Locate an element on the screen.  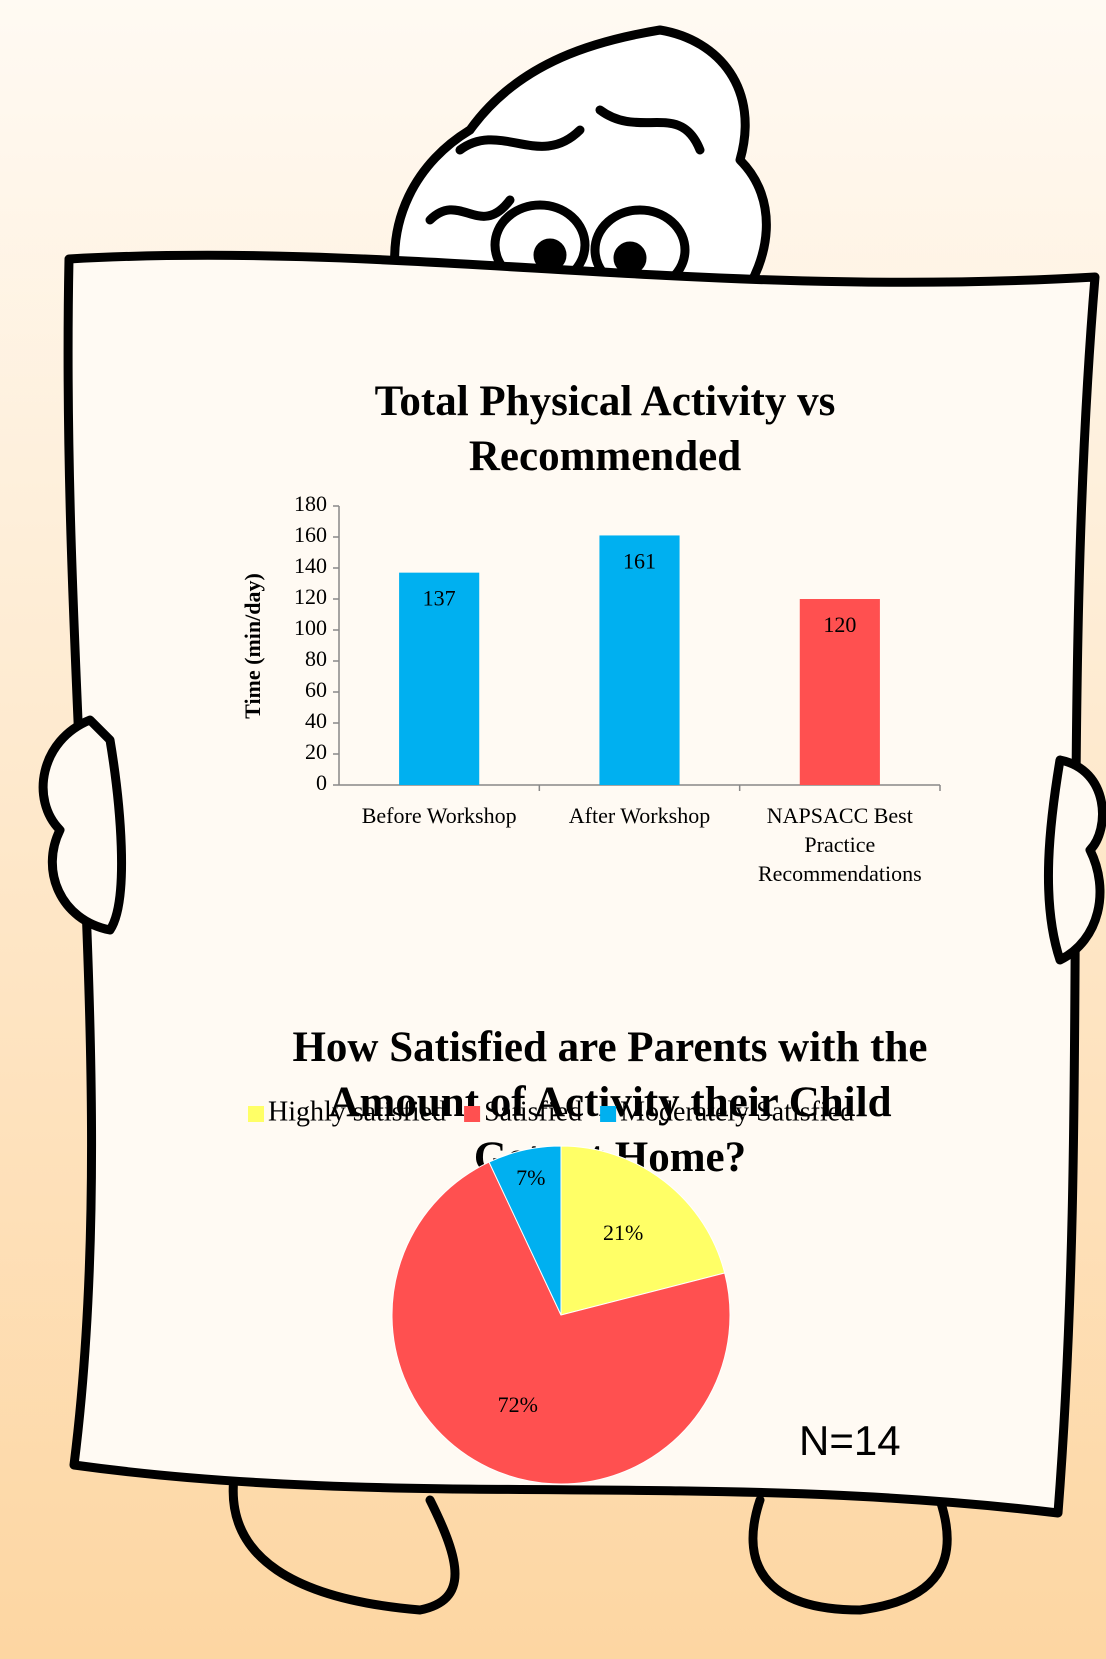
bar-title: Total Physical Activity vs Recommended is located at coordinates (605, 429).